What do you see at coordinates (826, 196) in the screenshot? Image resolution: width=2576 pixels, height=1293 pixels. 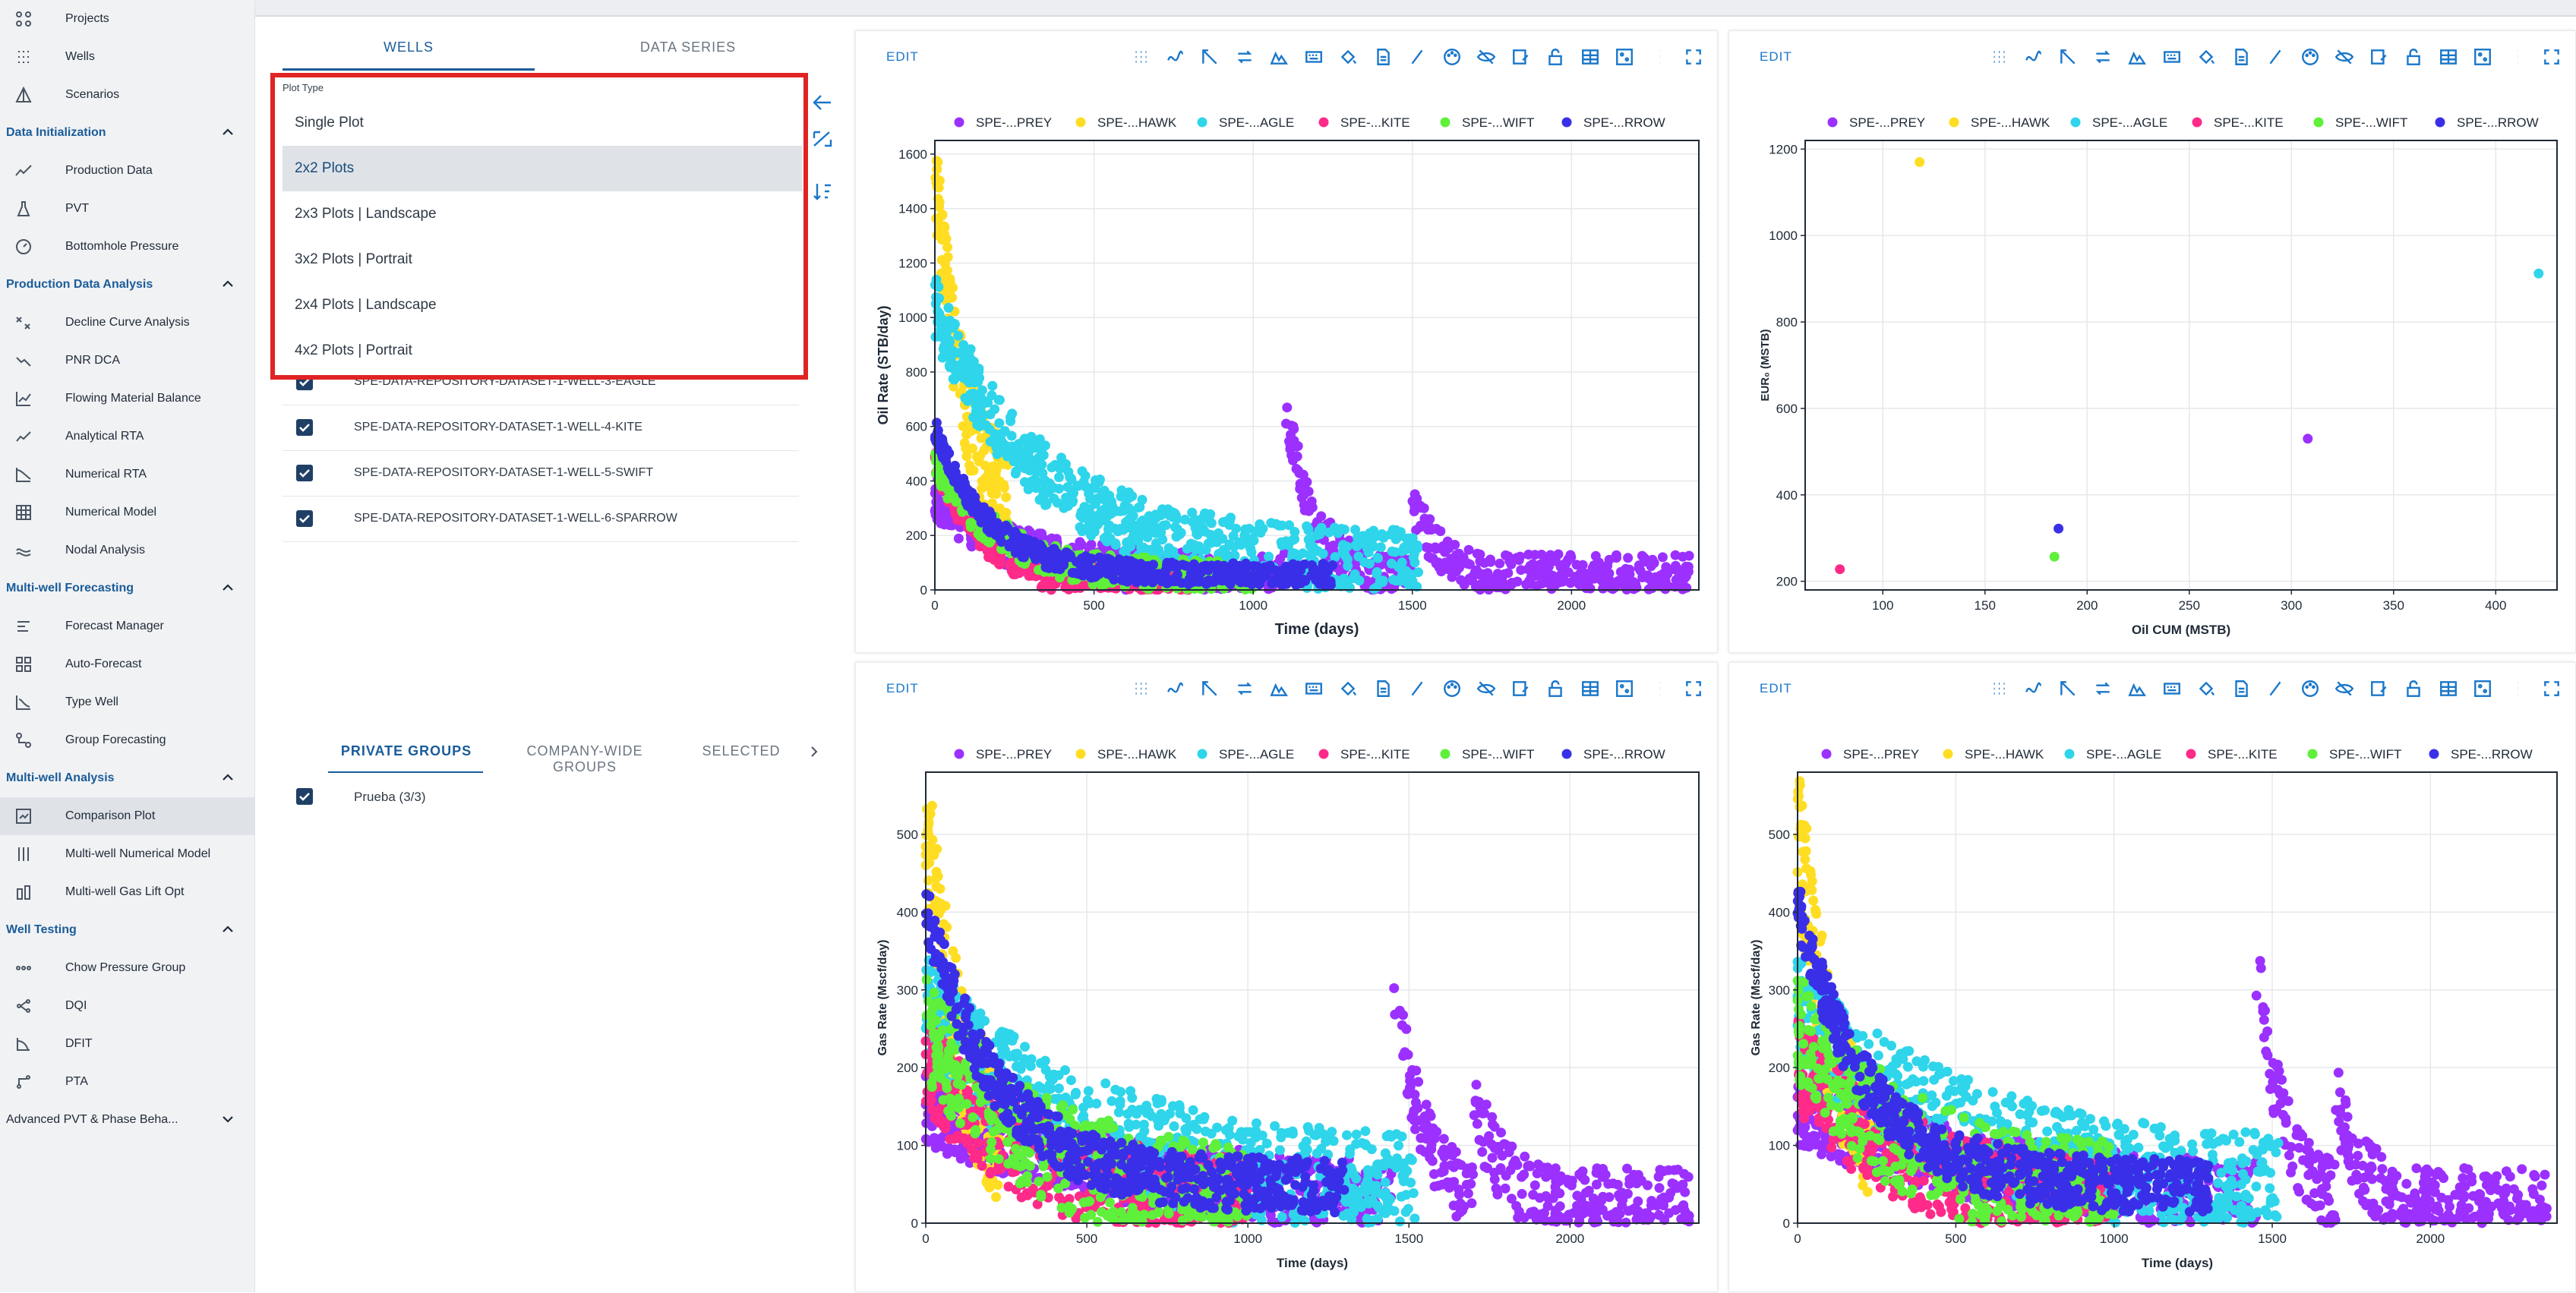 I see `sort-icon` at bounding box center [826, 196].